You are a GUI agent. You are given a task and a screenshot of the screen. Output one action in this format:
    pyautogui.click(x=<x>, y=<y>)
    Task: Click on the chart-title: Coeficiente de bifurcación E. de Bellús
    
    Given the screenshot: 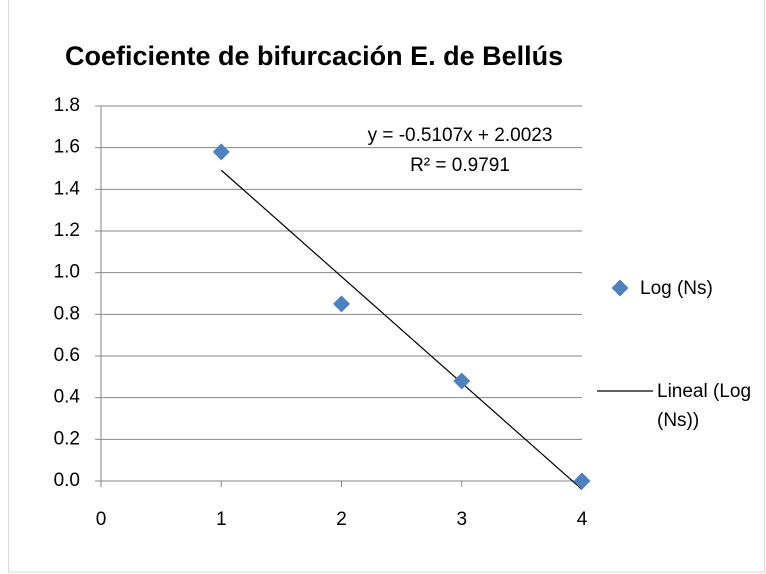 What is the action you would take?
    pyautogui.click(x=314, y=56)
    